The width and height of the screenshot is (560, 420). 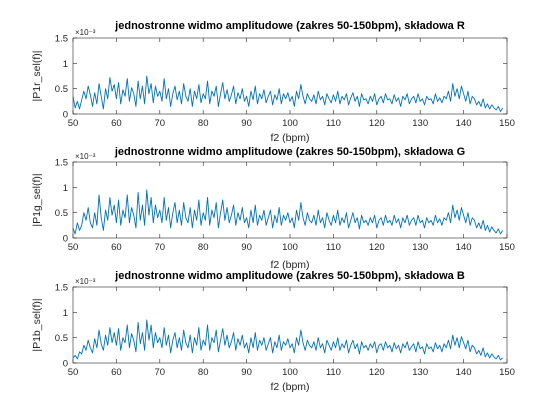 I want to click on y-axis-label: |P1g_sel(f)|, so click(x=37, y=199).